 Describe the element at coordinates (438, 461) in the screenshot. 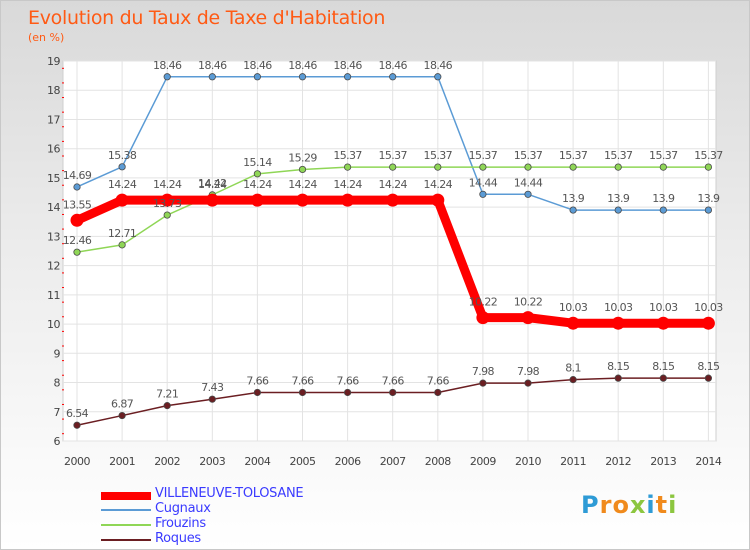

I see `x-tick-label: 2008` at that location.